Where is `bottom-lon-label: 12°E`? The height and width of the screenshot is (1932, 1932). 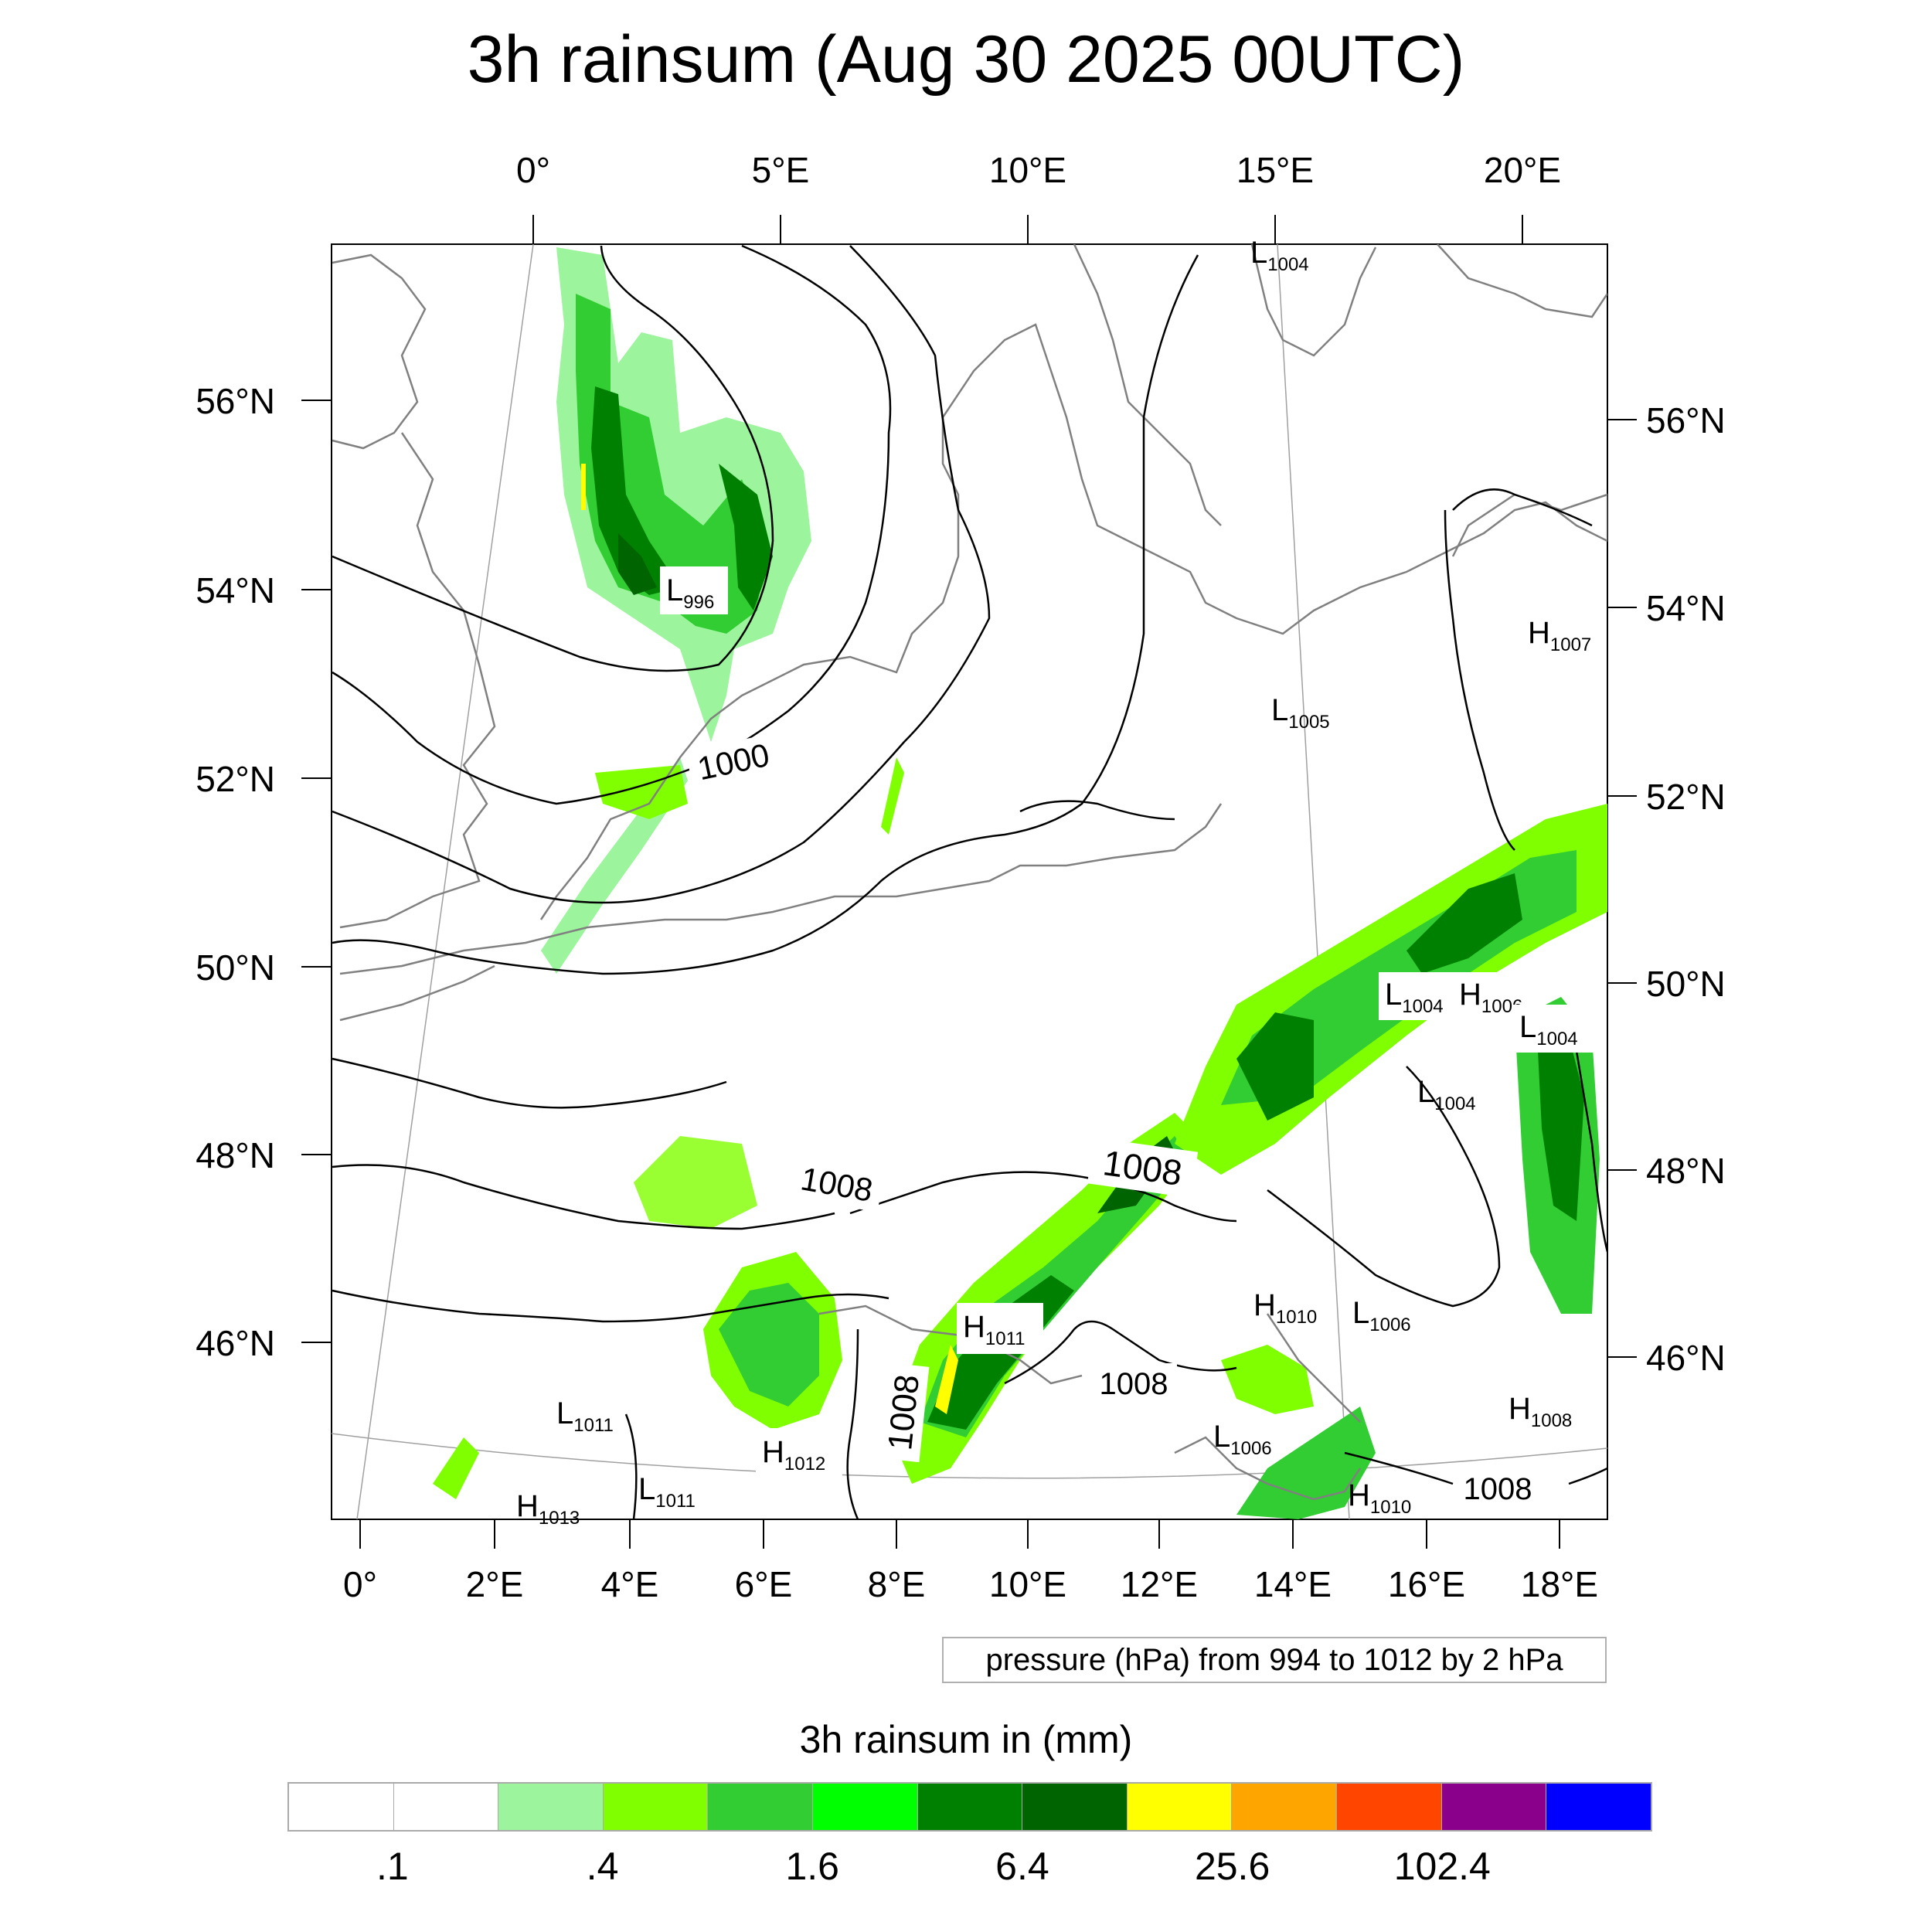 bottom-lon-label: 12°E is located at coordinates (1159, 1584).